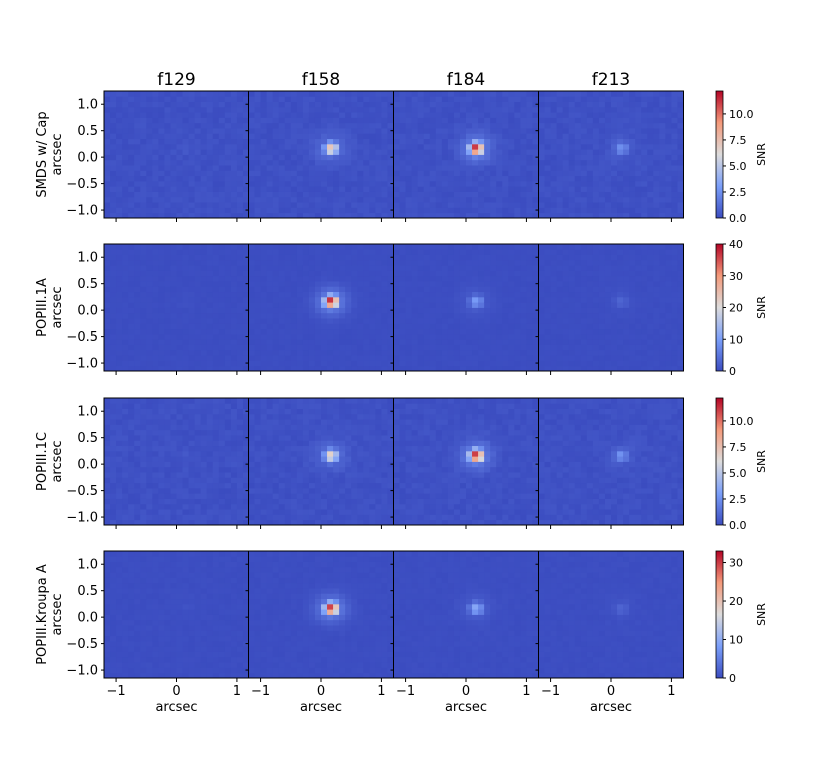  Describe the element at coordinates (321, 154) in the screenshot. I see `panel-r0-c1` at that location.